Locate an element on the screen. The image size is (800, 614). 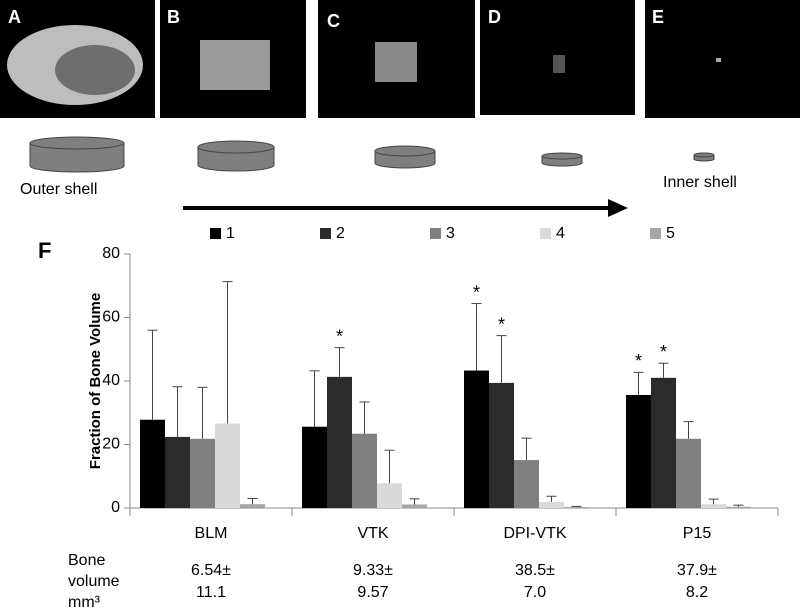
legend-label: 5 is located at coordinates (670, 233).